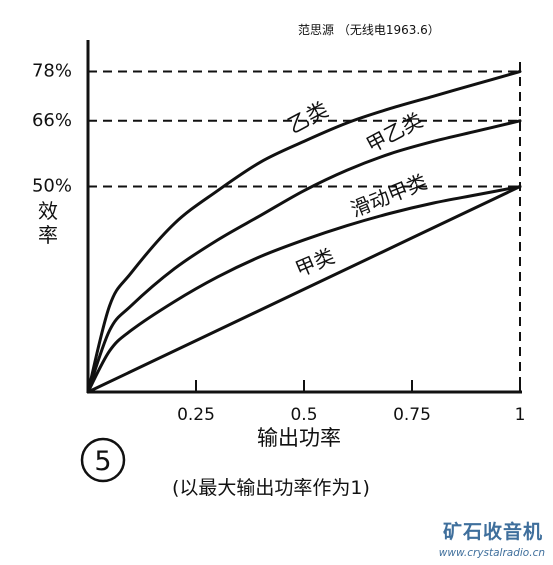 The width and height of the screenshot is (553, 565). Describe the element at coordinates (303, 415) in the screenshot. I see `x-tick-label-1: 0.5` at that location.